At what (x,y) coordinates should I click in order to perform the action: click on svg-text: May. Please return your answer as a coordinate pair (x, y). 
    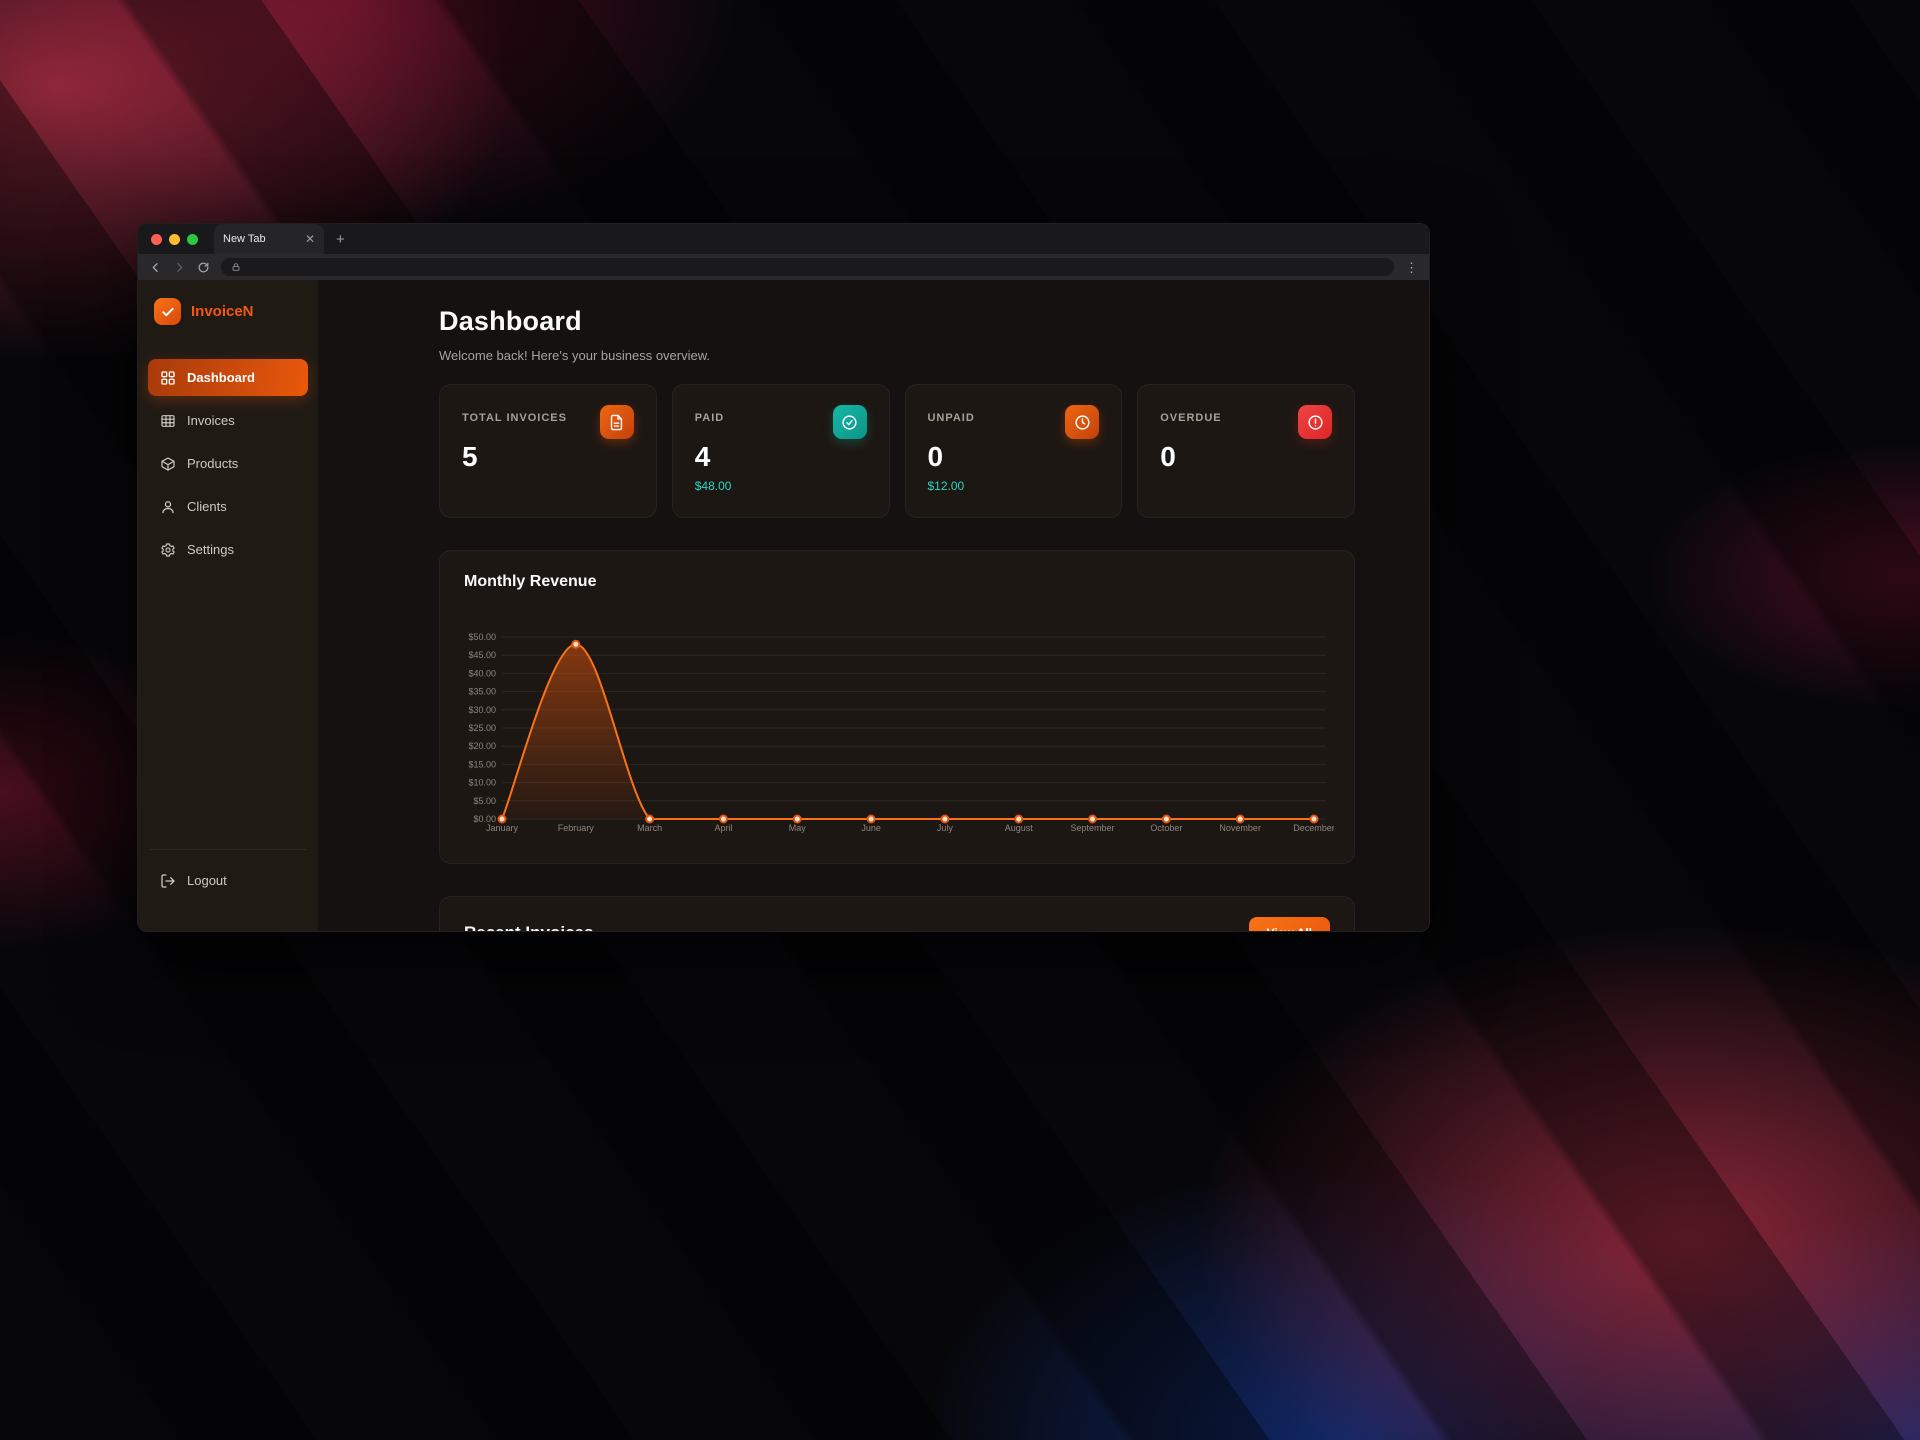
    Looking at the image, I should click on (798, 828).